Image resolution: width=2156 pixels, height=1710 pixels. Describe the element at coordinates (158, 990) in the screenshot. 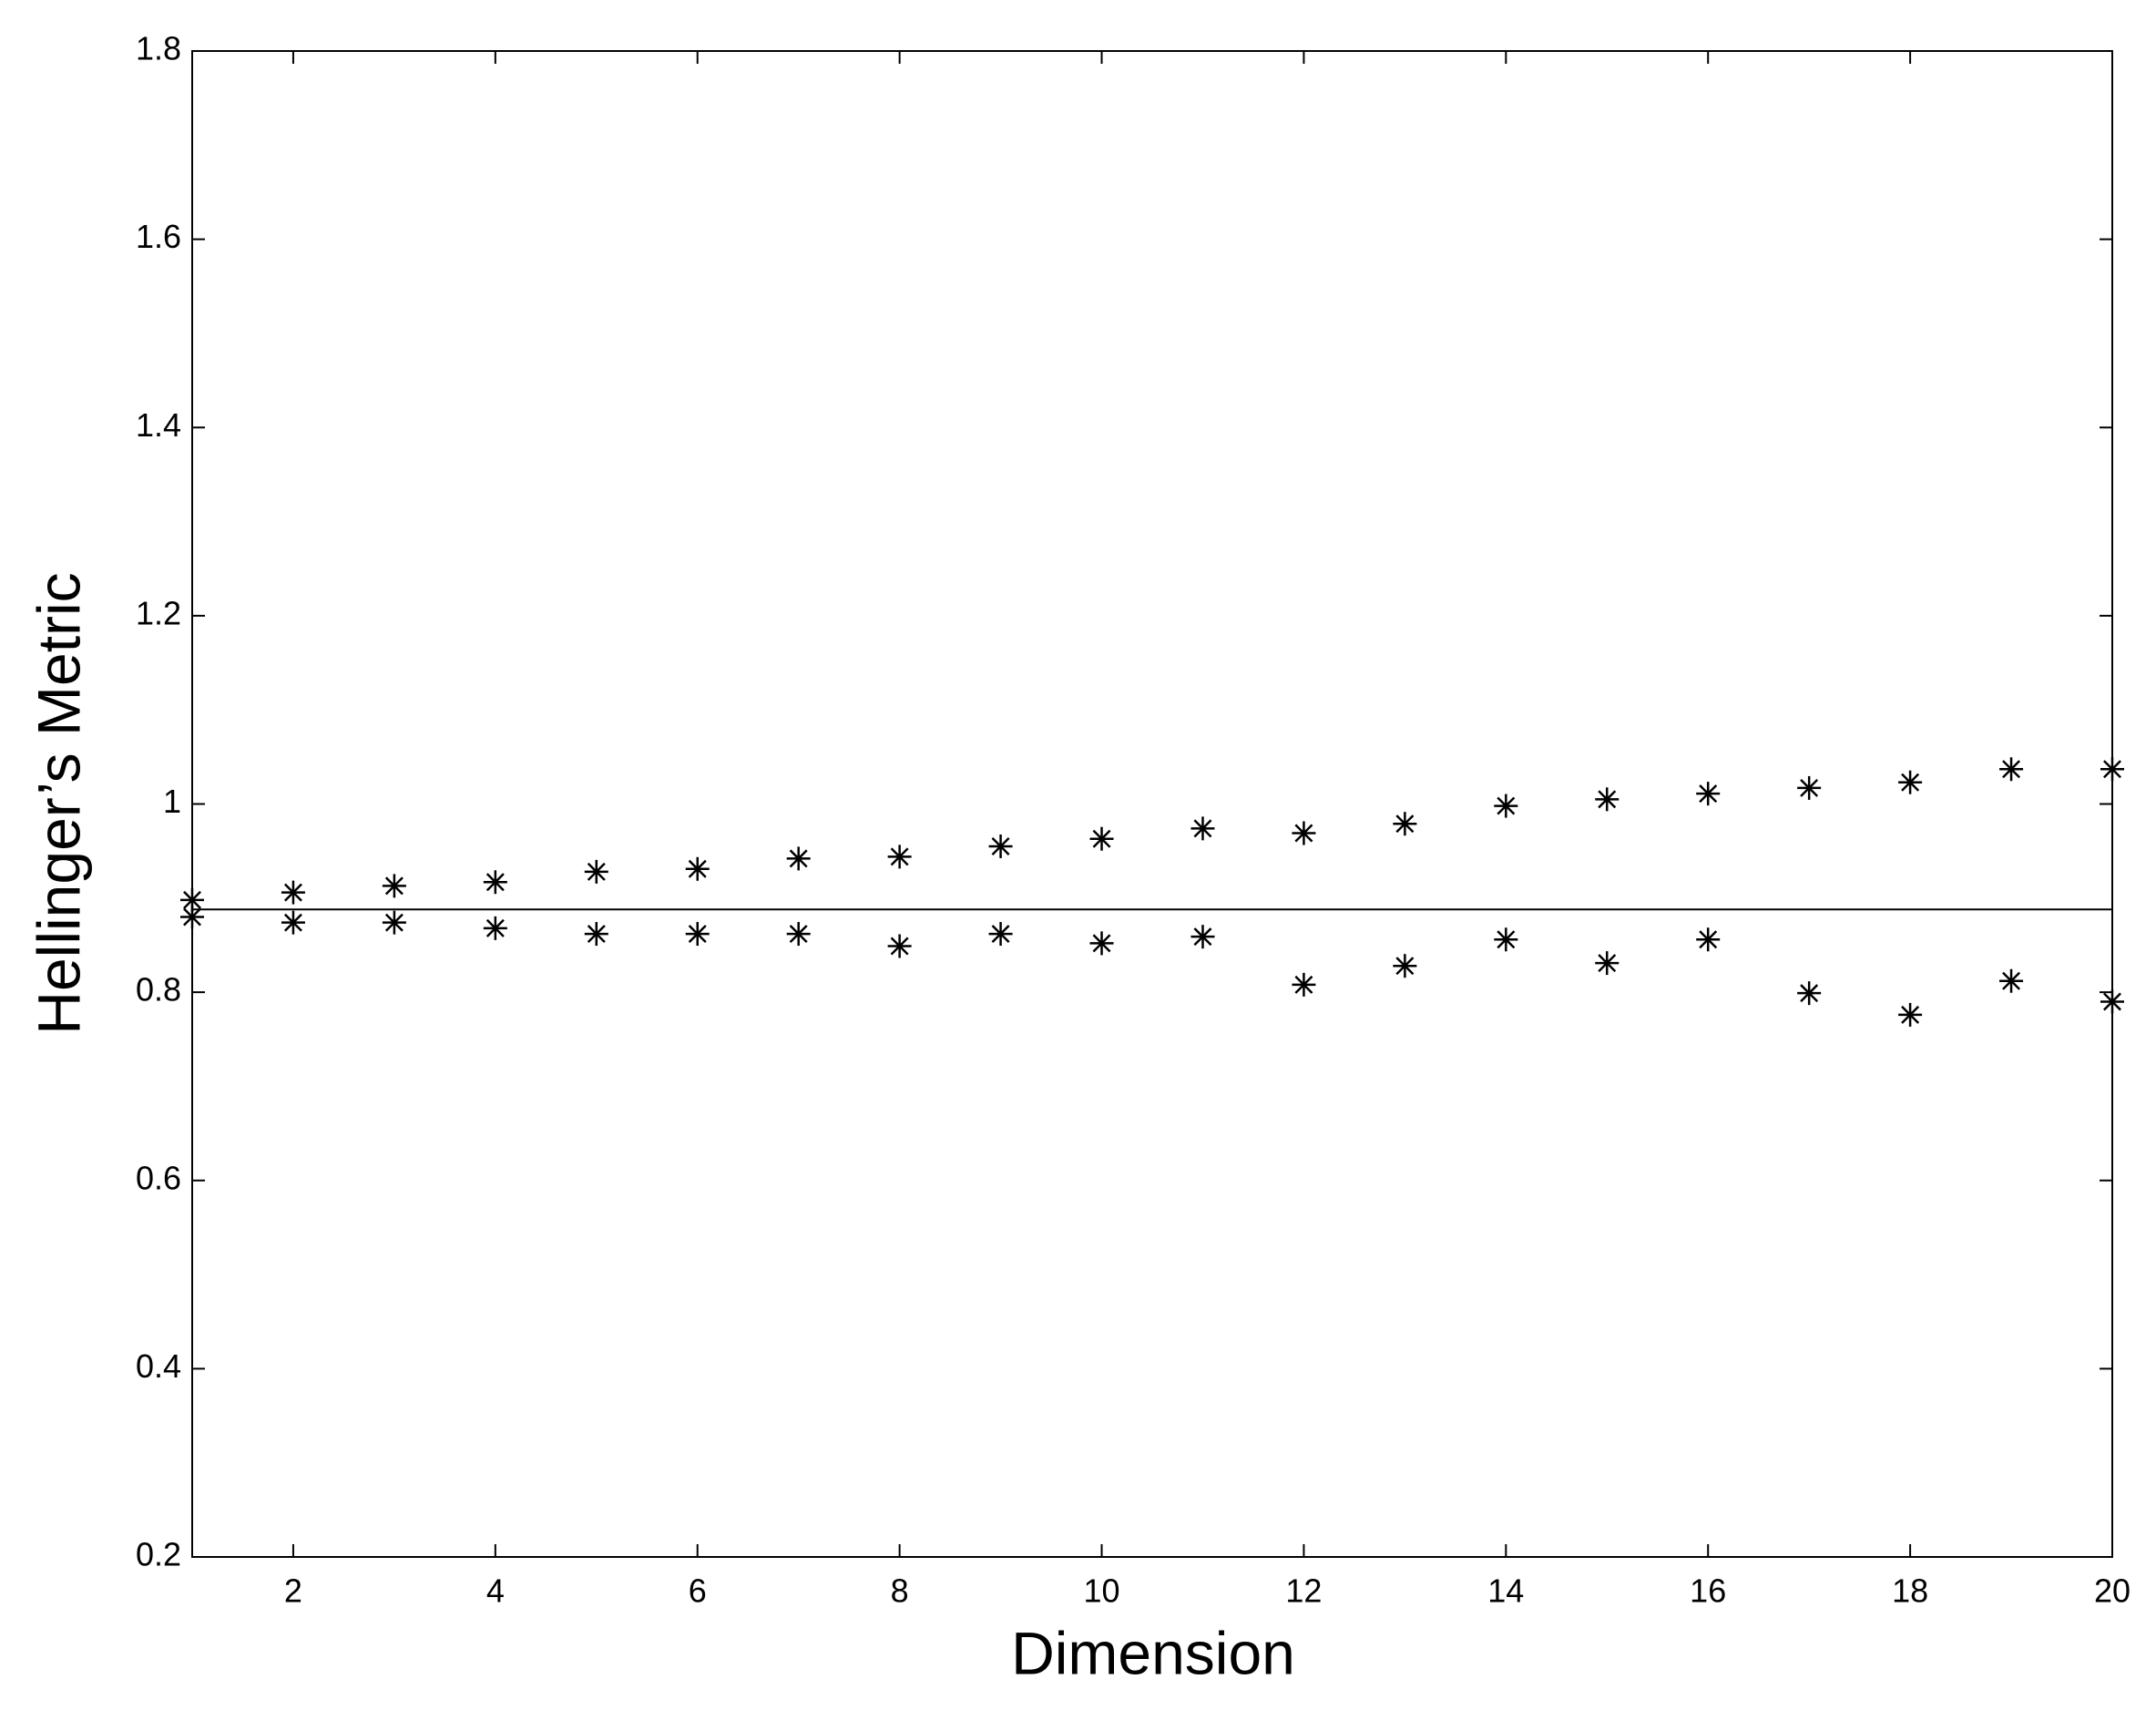

I see `y-tick-label: 0.8` at that location.